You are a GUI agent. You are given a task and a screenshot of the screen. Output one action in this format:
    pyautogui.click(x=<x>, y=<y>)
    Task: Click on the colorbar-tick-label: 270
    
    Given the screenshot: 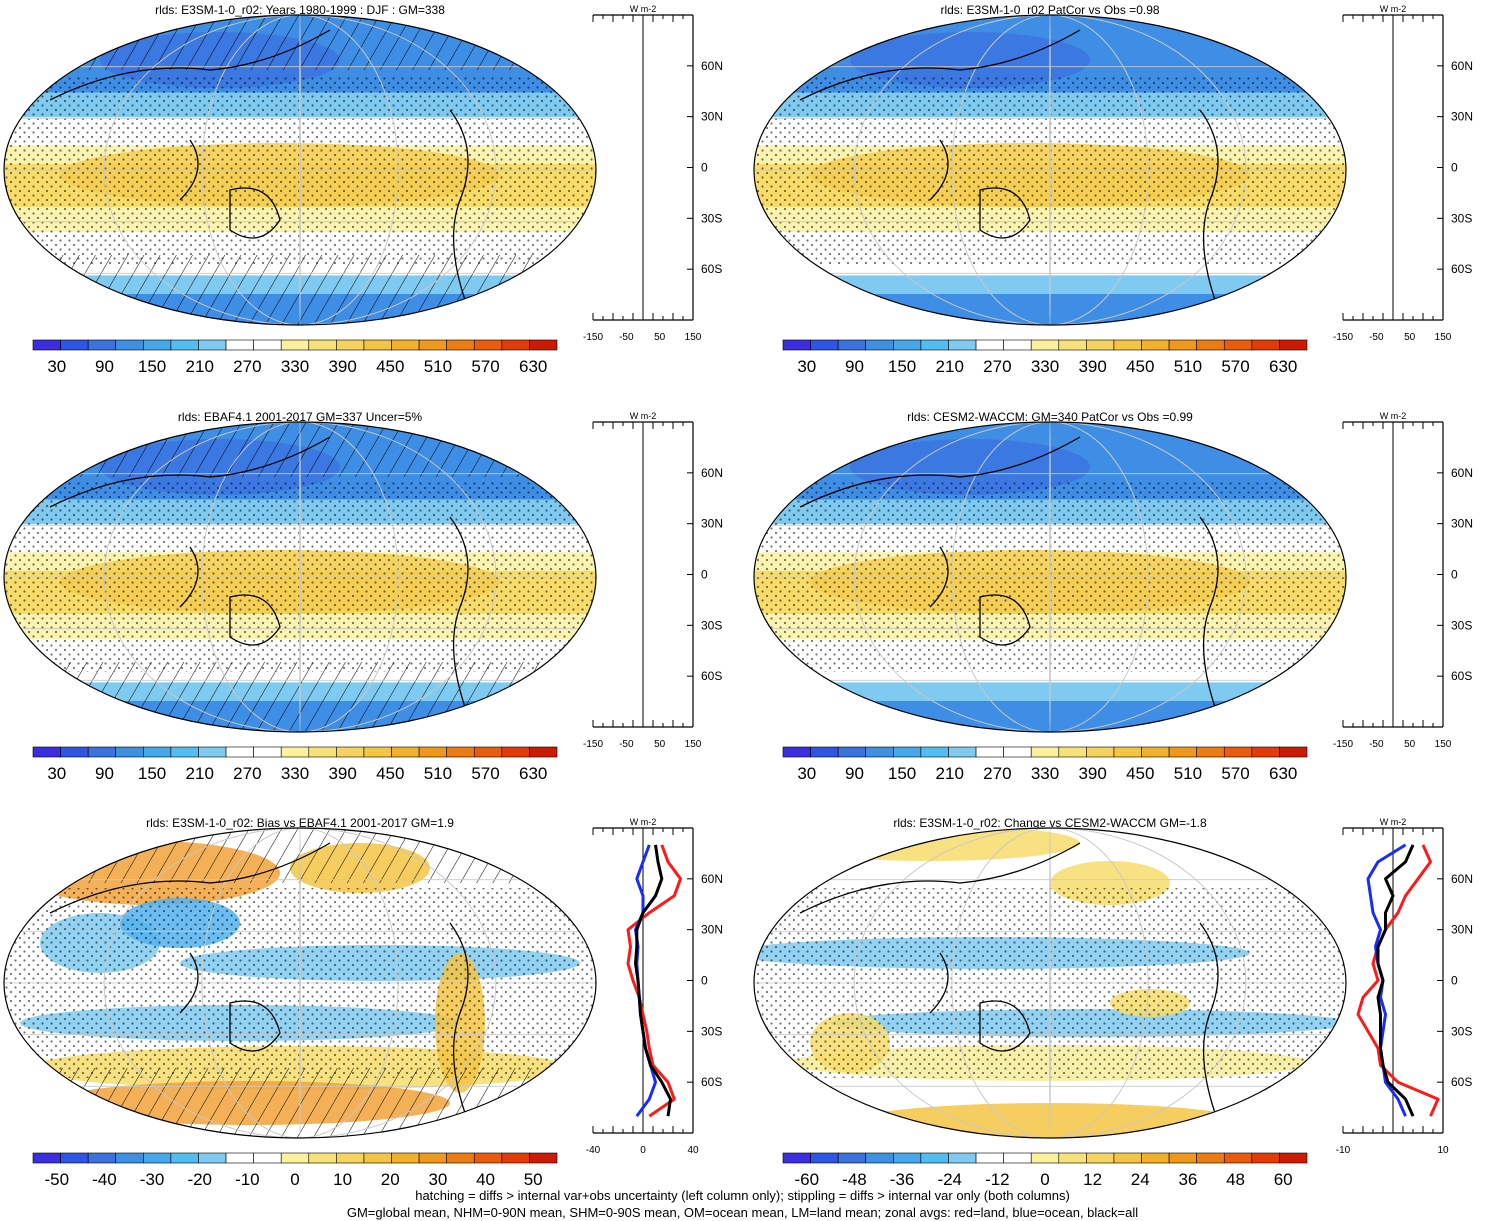 What is the action you would take?
    pyautogui.click(x=997, y=366)
    